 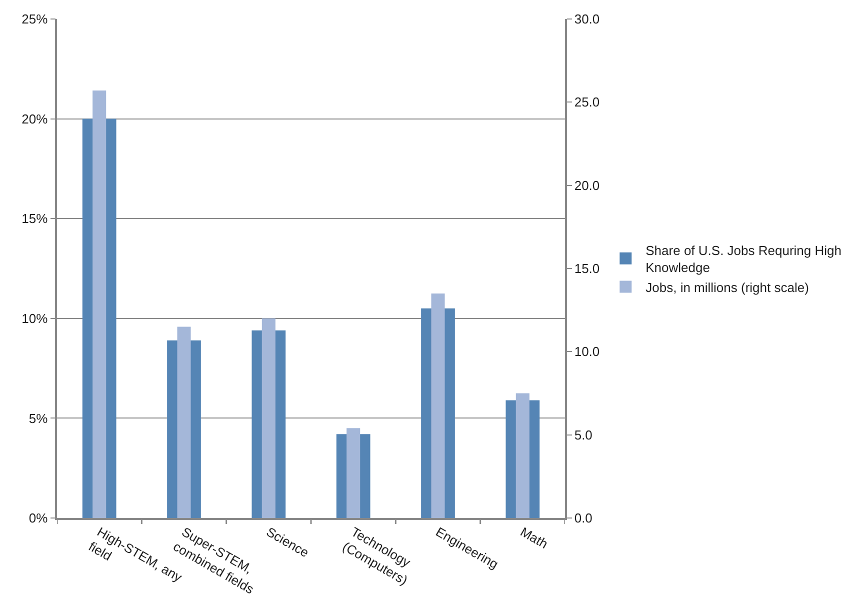 What do you see at coordinates (744, 259) in the screenshot?
I see `legend-label: Share of U.S. Jobs Requring High Knowledge` at bounding box center [744, 259].